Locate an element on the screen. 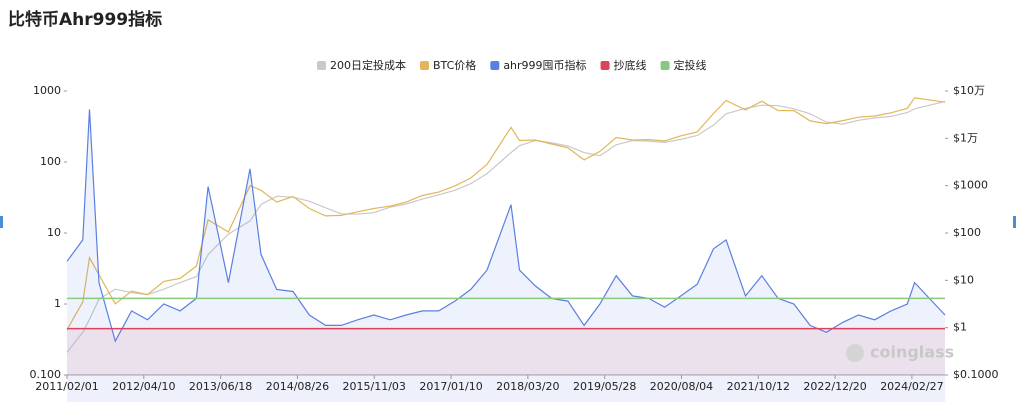  bottom-zone-fill is located at coordinates (506, 351).